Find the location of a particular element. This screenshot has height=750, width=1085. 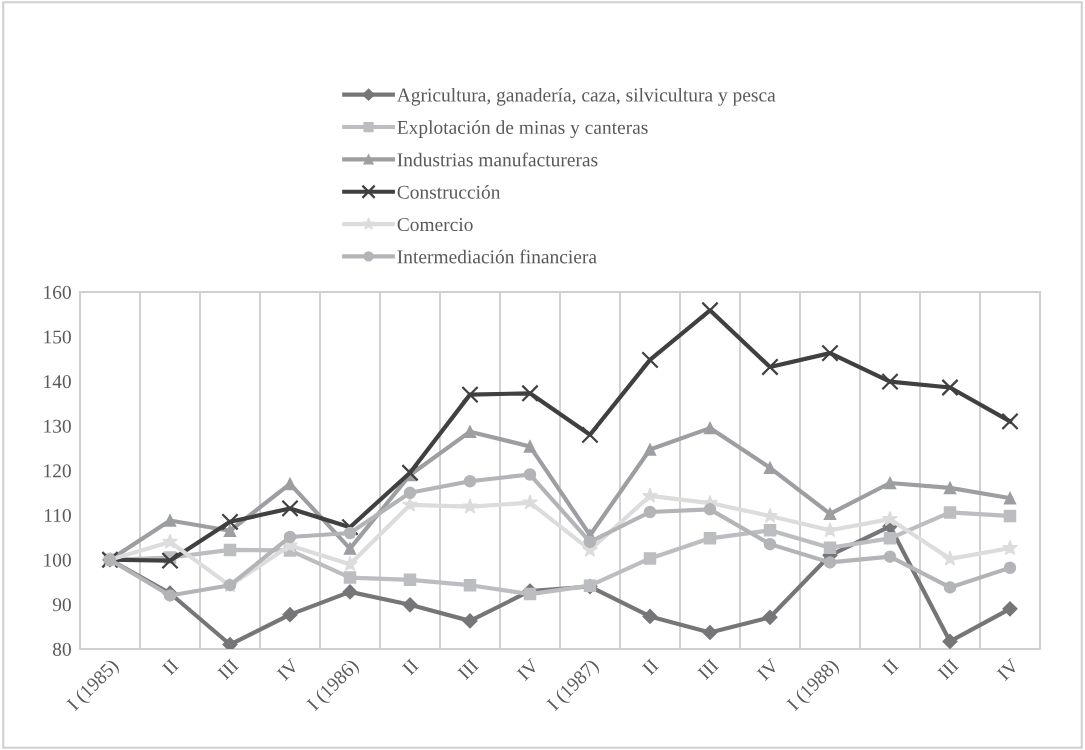

y-tick-label: 160 is located at coordinates (57, 292).